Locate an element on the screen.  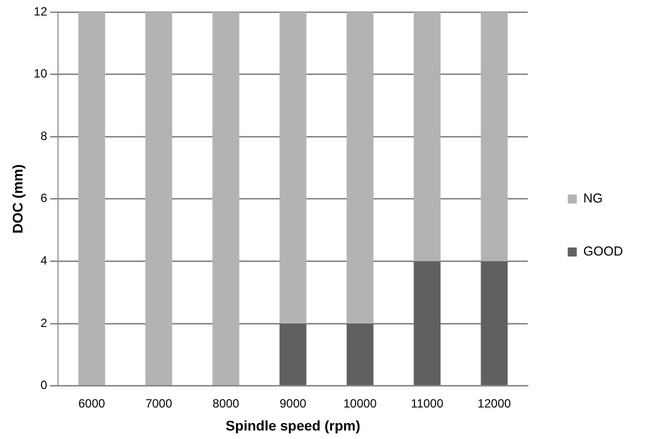
y-tick-label: 2 is located at coordinates (44, 323).